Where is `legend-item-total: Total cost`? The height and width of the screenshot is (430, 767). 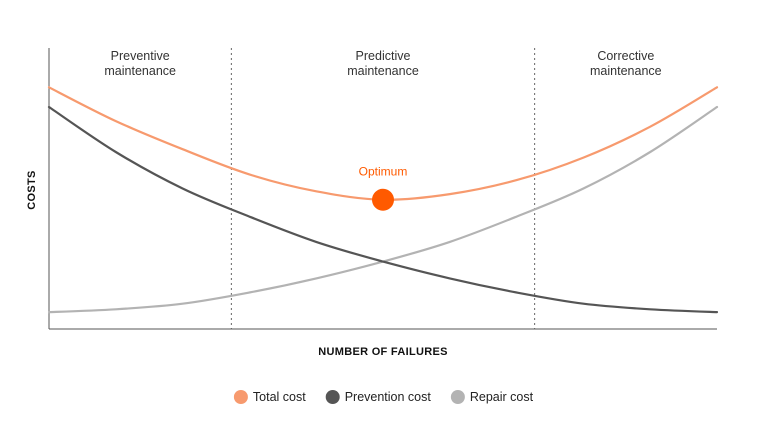 legend-item-total: Total cost is located at coordinates (269, 397).